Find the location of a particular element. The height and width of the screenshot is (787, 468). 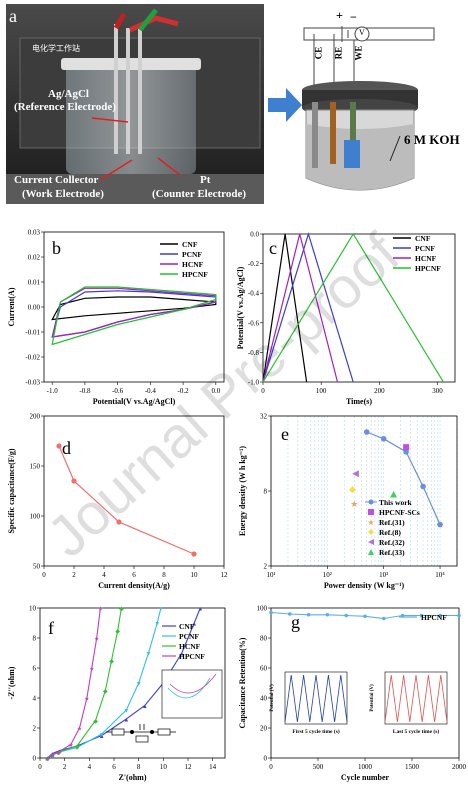

f-xtick-label: 8 is located at coordinates (139, 767).